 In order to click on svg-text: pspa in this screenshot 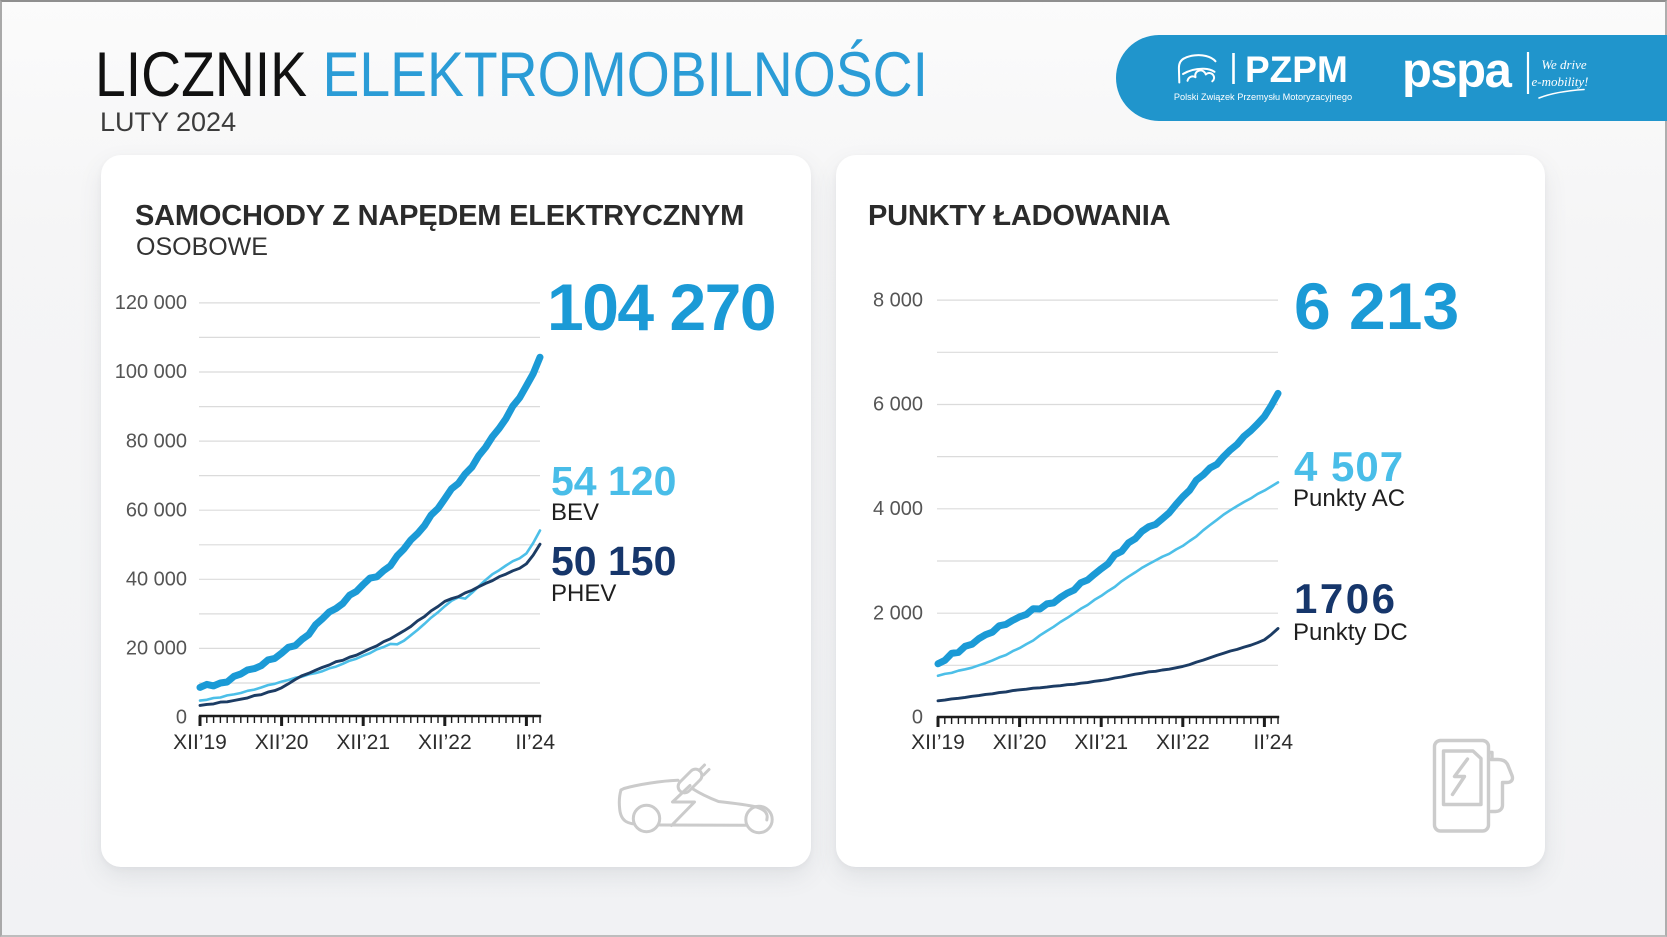, I will do `click(1457, 71)`.